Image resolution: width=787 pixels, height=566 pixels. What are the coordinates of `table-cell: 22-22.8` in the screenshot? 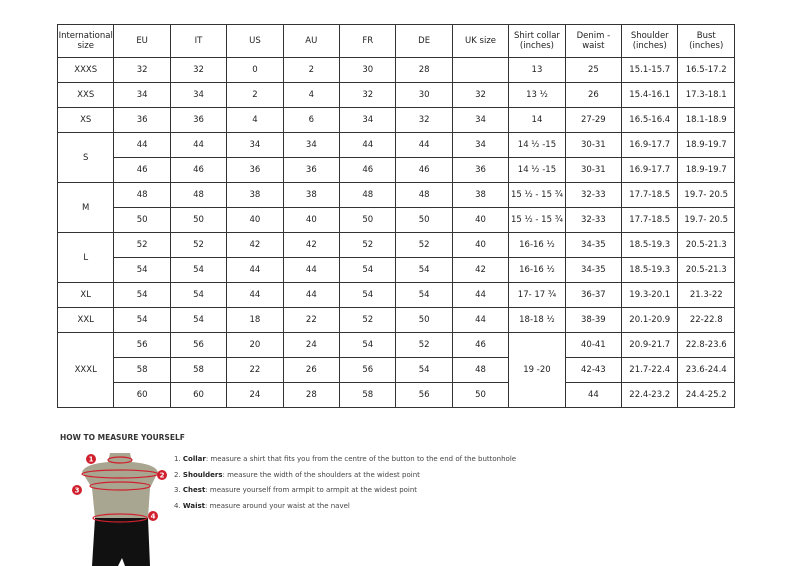 It's located at (706, 320).